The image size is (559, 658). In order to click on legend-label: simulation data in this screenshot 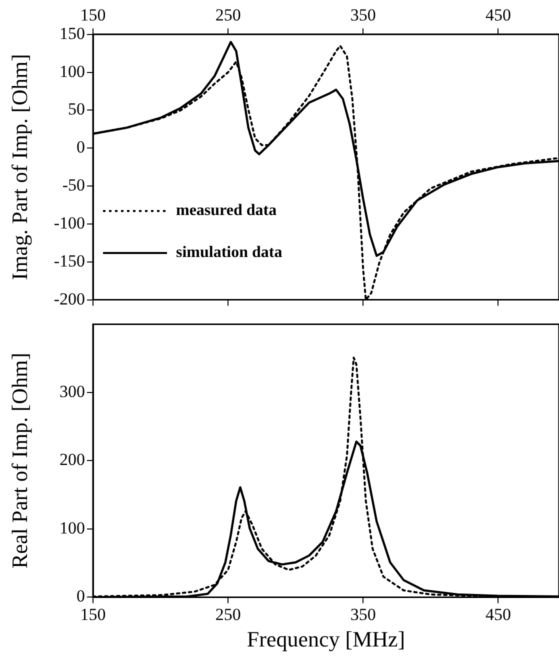, I will do `click(229, 253)`.